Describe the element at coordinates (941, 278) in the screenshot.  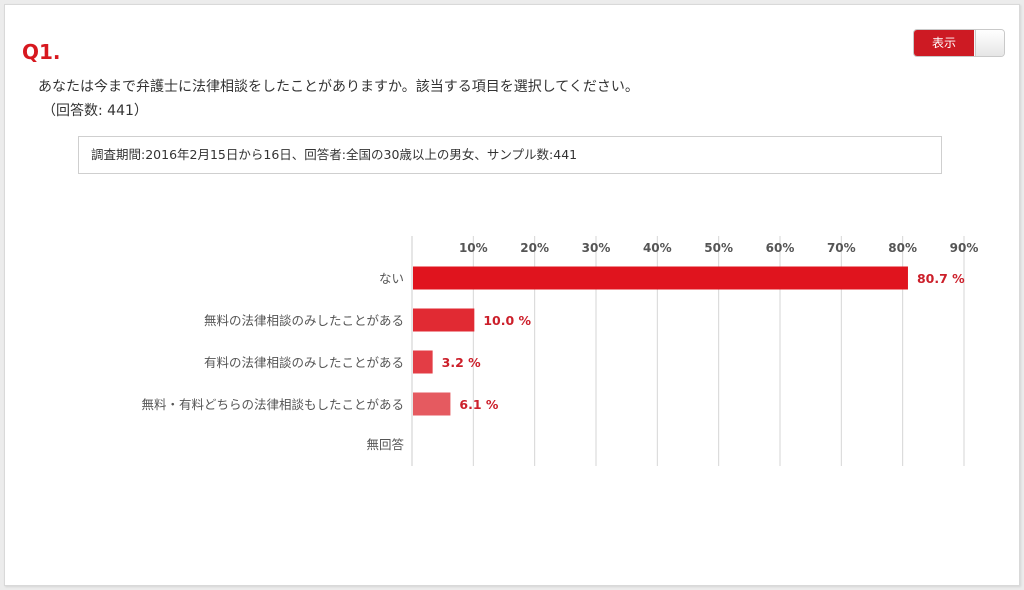
I see `data-label: 80.7 %` at that location.